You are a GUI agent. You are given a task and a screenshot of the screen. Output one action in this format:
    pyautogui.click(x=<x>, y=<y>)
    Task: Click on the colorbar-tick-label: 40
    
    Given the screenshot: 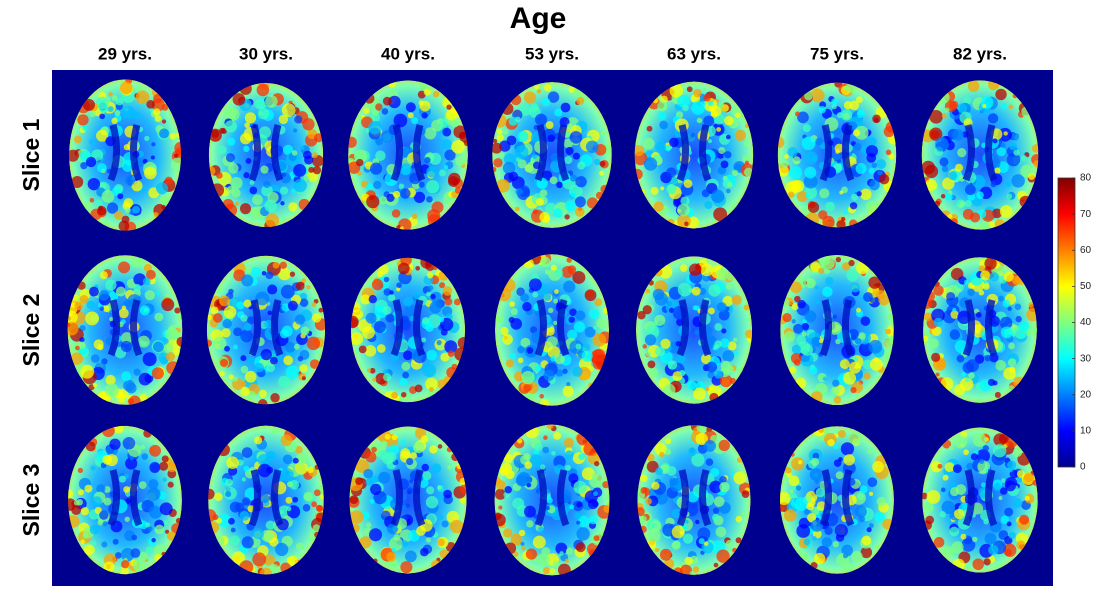 What is the action you would take?
    pyautogui.click(x=1086, y=322)
    